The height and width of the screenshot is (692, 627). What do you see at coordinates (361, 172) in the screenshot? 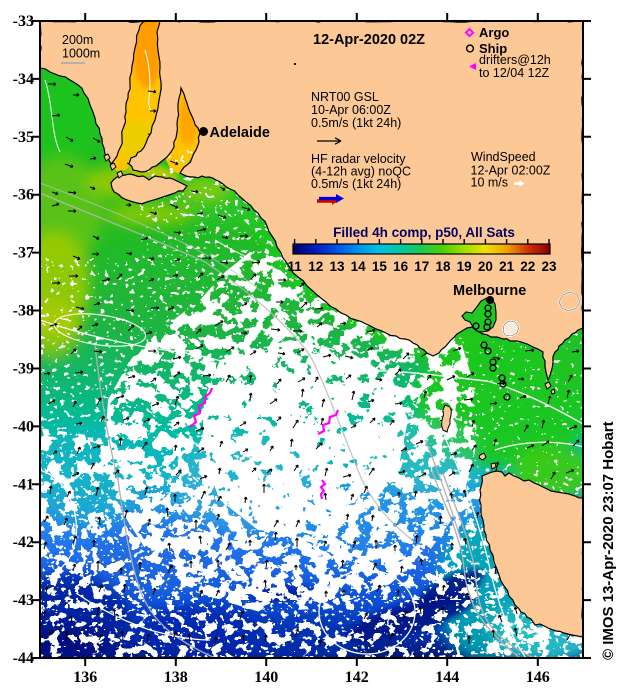
I see `svg-text: (4-12h avg) noQC` at bounding box center [361, 172].